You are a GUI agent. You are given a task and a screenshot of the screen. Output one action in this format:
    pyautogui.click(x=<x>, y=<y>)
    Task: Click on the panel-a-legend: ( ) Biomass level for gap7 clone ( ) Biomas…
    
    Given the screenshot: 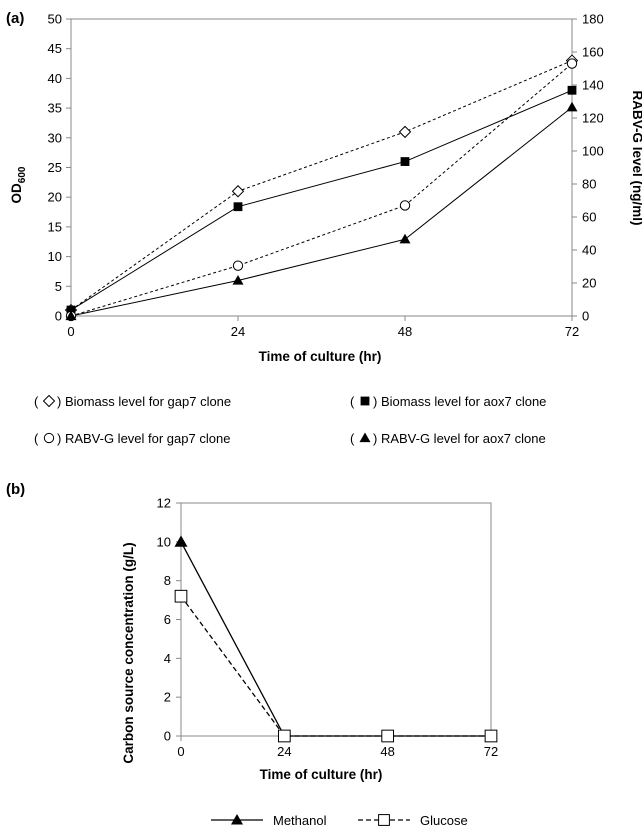 What is the action you would take?
    pyautogui.click(x=290, y=420)
    